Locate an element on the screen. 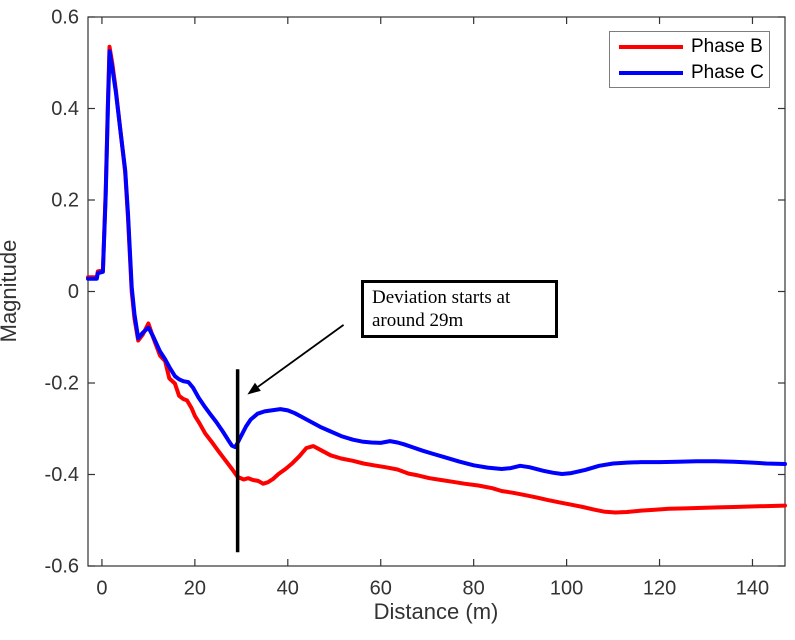 The image size is (795, 640). legend-line-sample-red is located at coordinates (651, 46).